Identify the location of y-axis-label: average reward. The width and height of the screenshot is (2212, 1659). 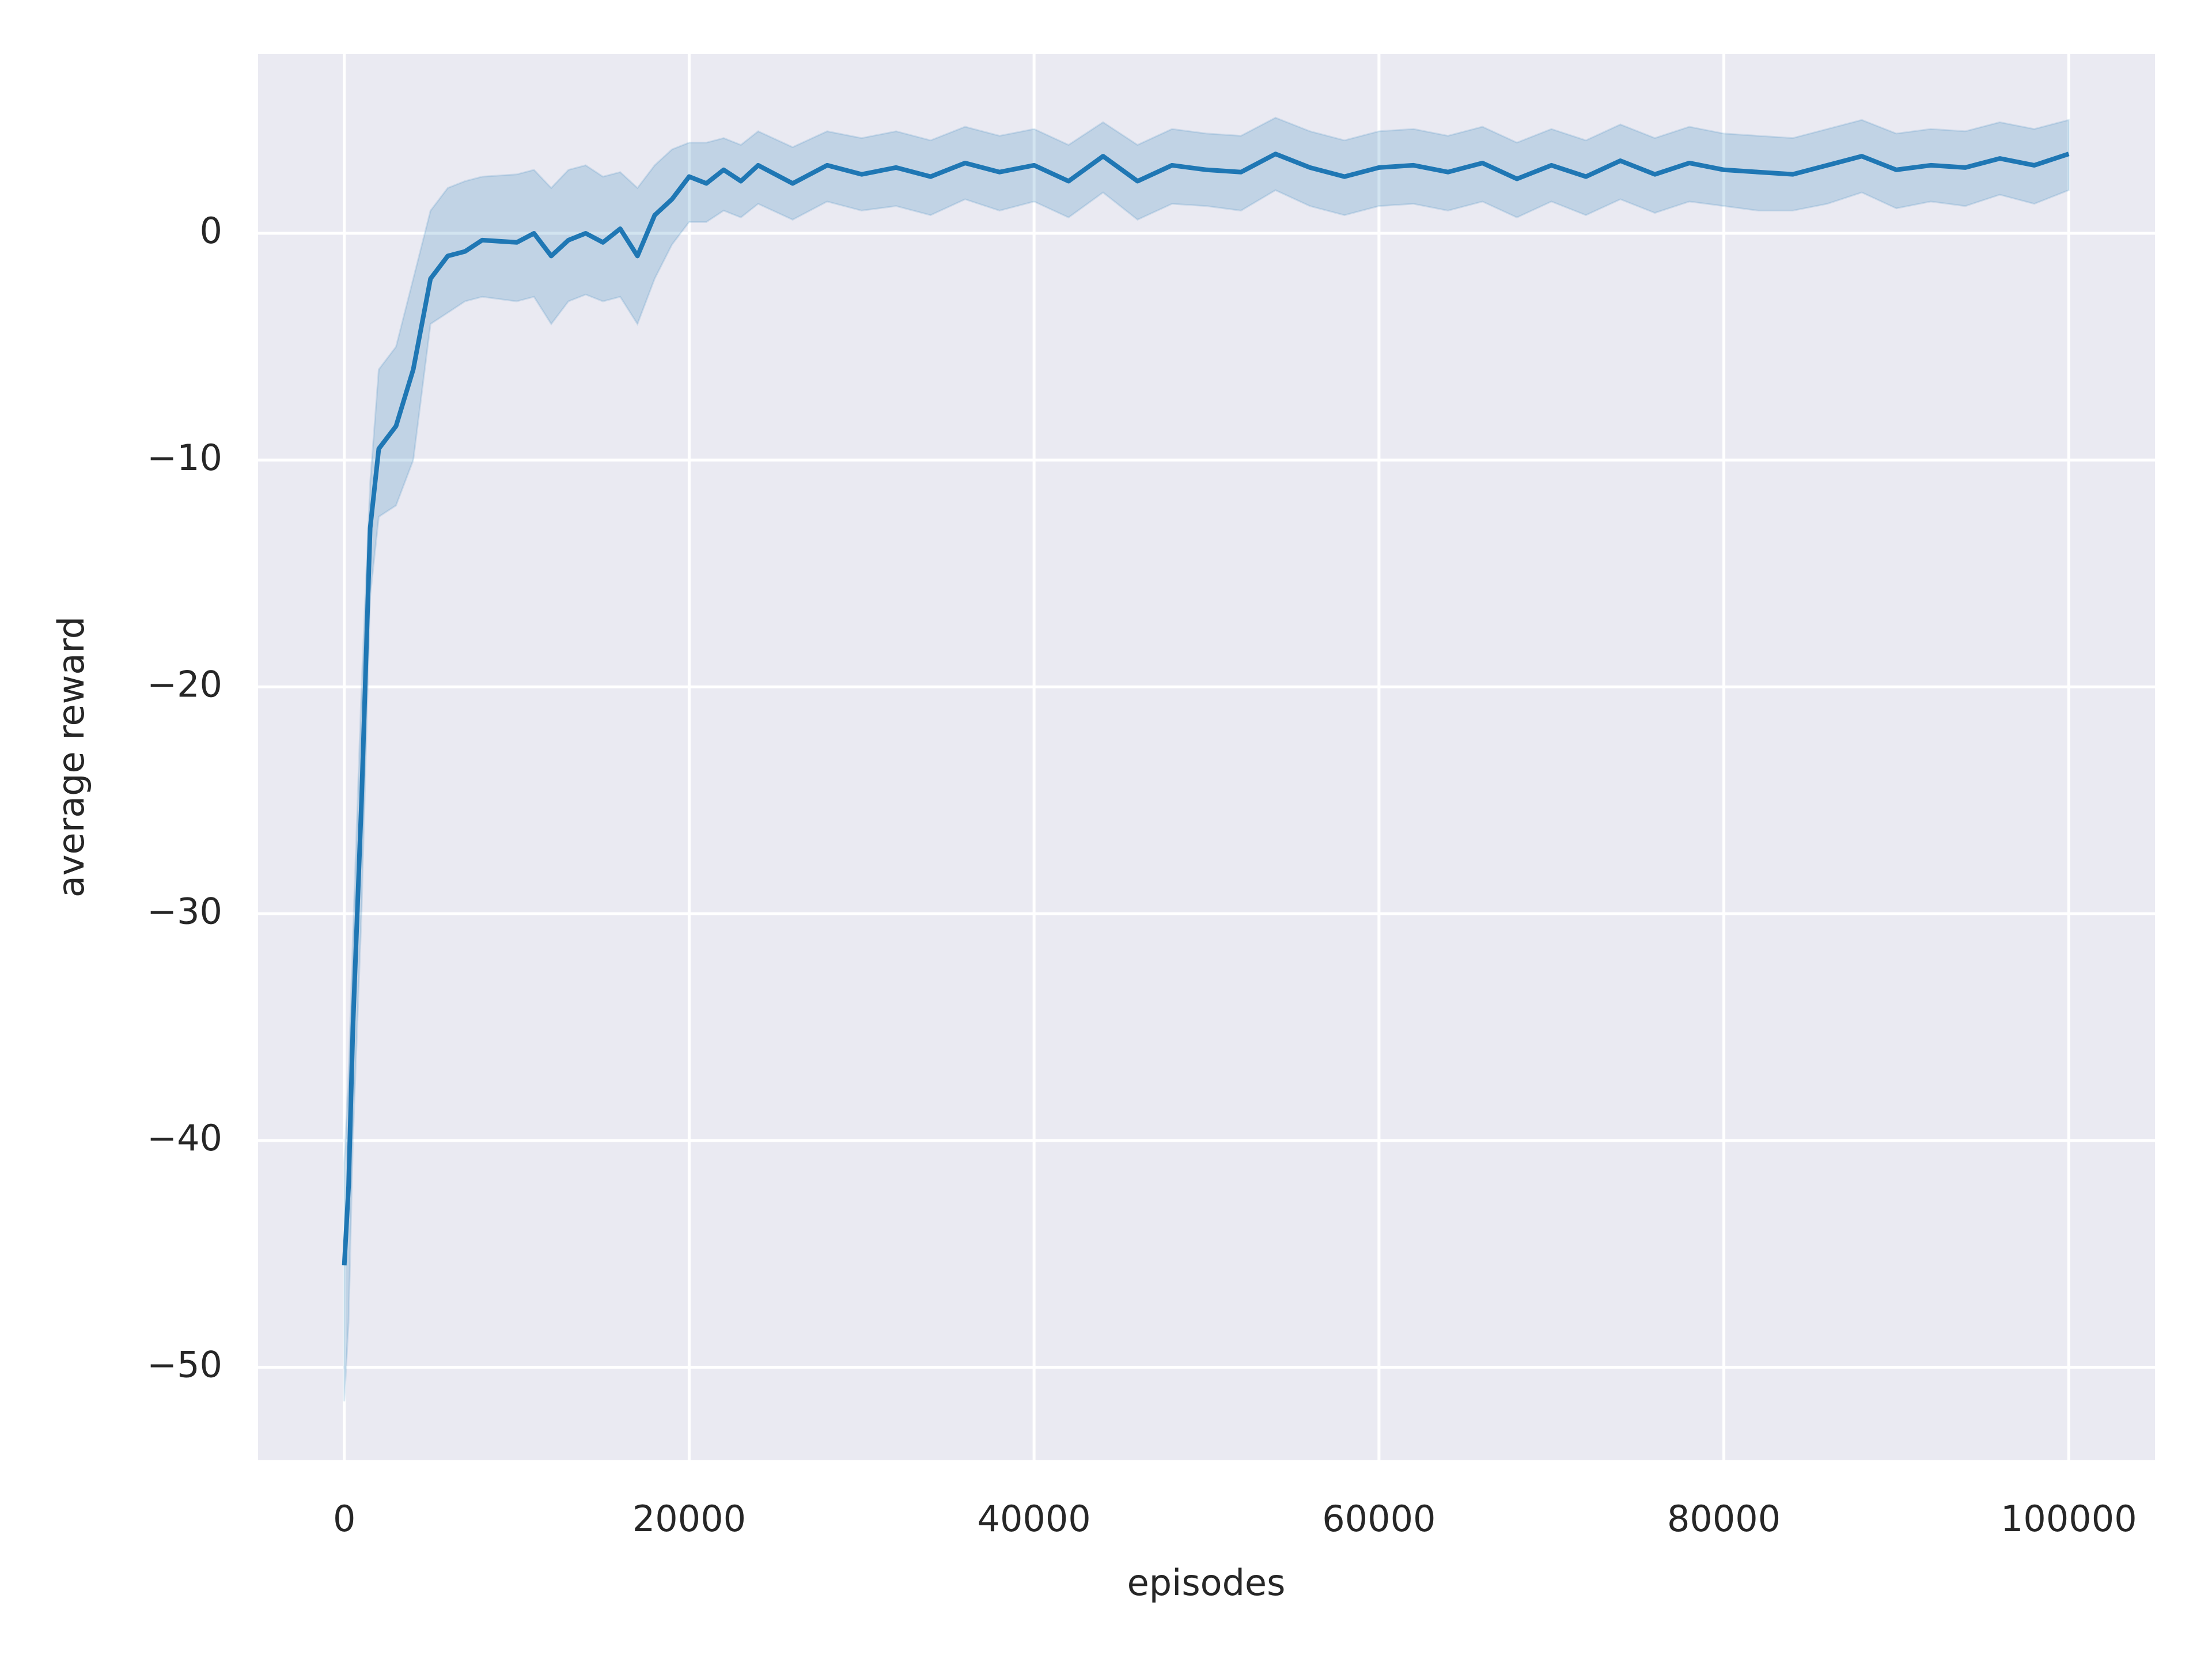
(71, 756).